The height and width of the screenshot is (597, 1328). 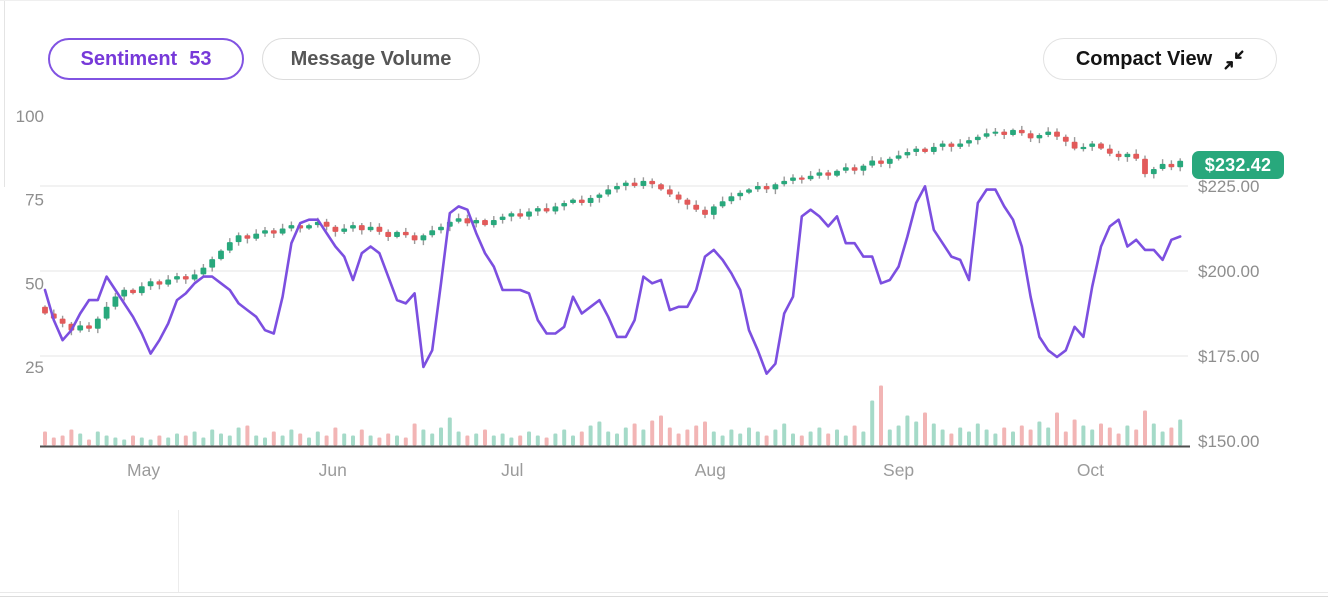 What do you see at coordinates (664, 550) in the screenshot?
I see `chart-toolbar: 1D1W1M3M6MYTD1Y5YAll` at bounding box center [664, 550].